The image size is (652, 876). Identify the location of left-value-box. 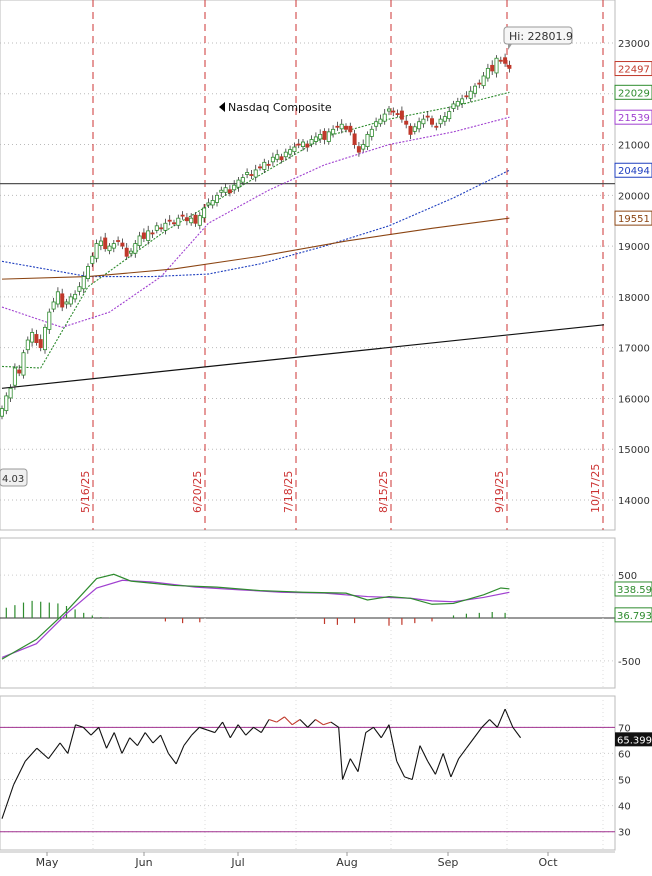
(14, 477).